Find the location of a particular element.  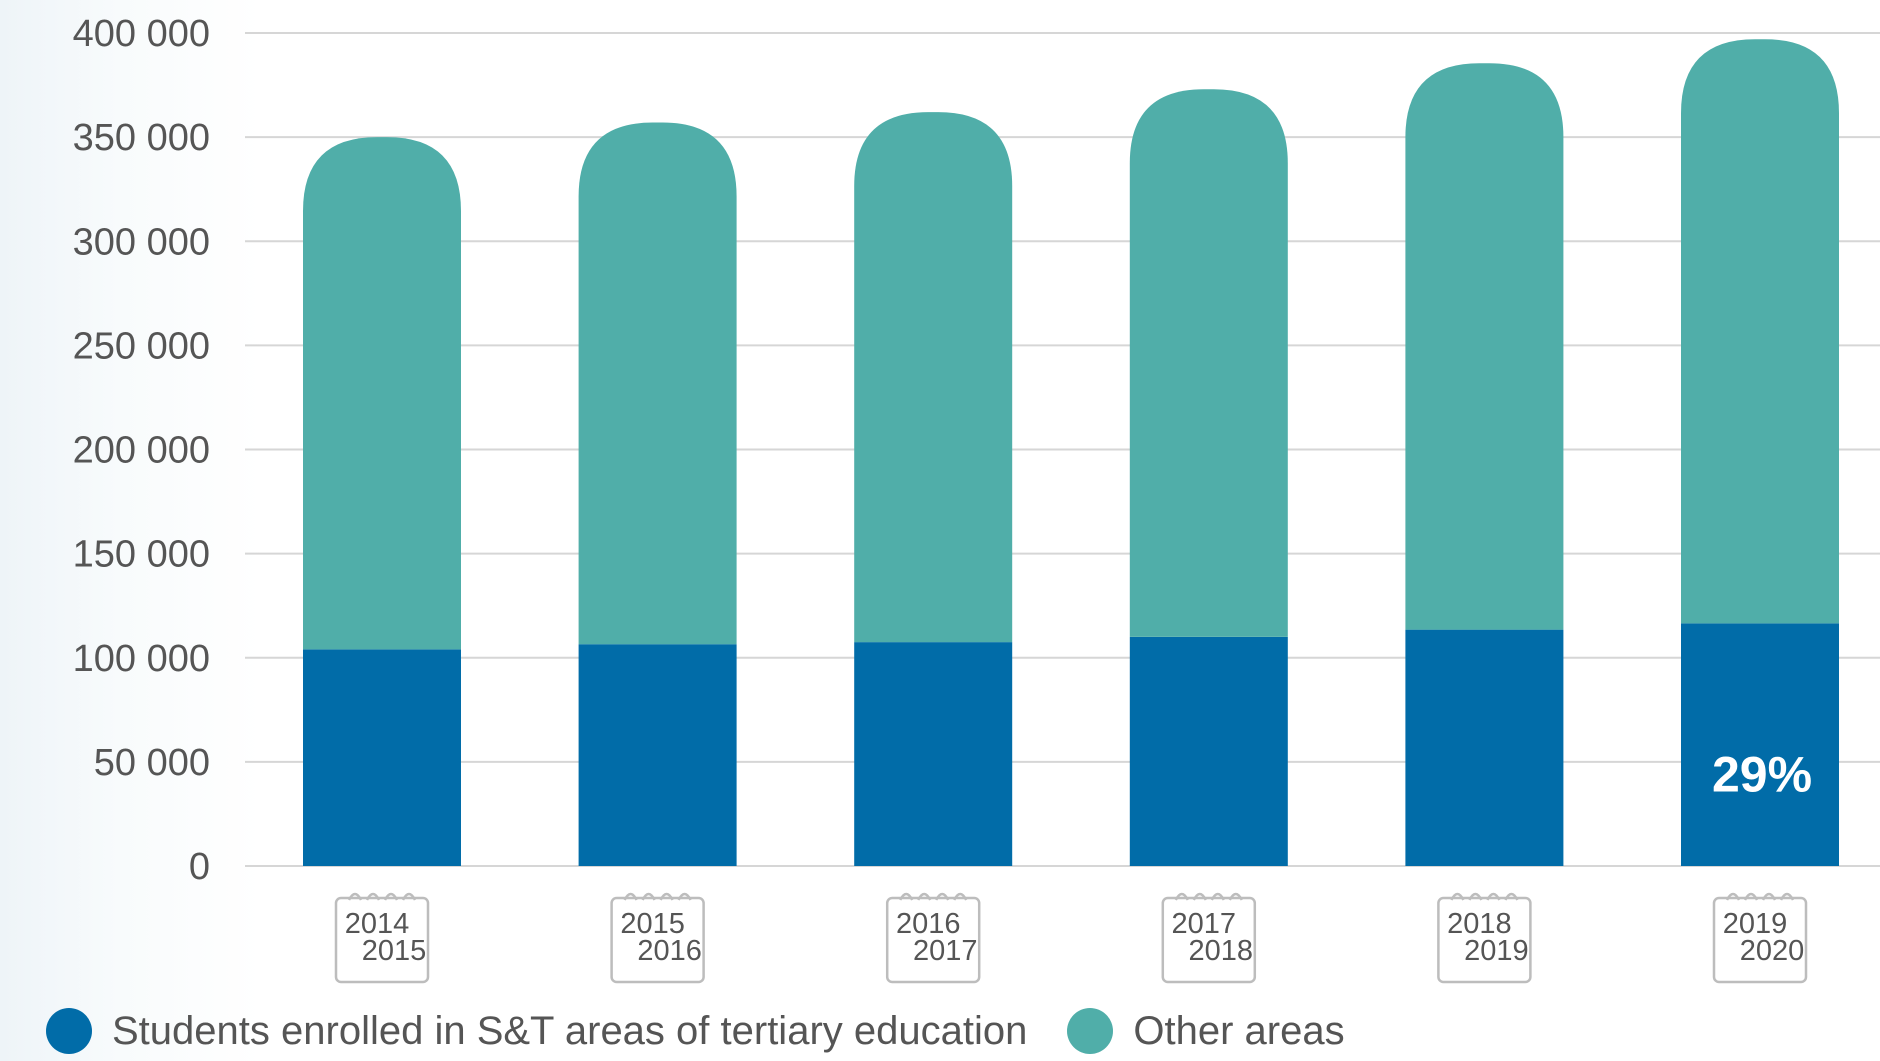

x-tick-label-end: 2015 is located at coordinates (394, 951).